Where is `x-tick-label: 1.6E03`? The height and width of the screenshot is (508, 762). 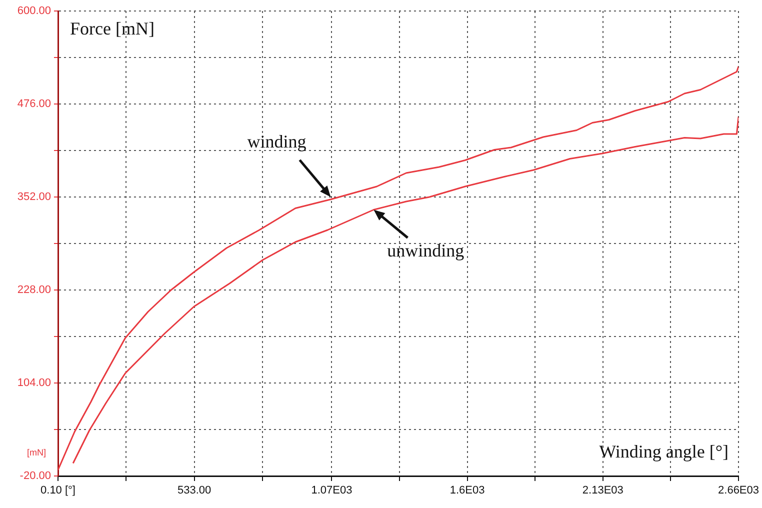 x-tick-label: 1.6E03 is located at coordinates (467, 490).